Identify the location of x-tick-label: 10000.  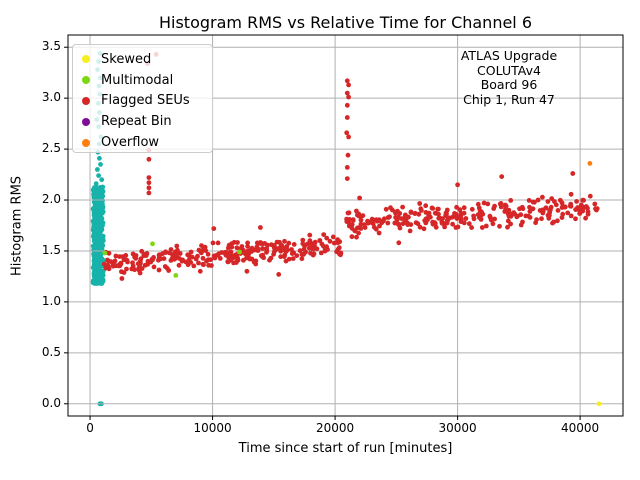
(212, 428).